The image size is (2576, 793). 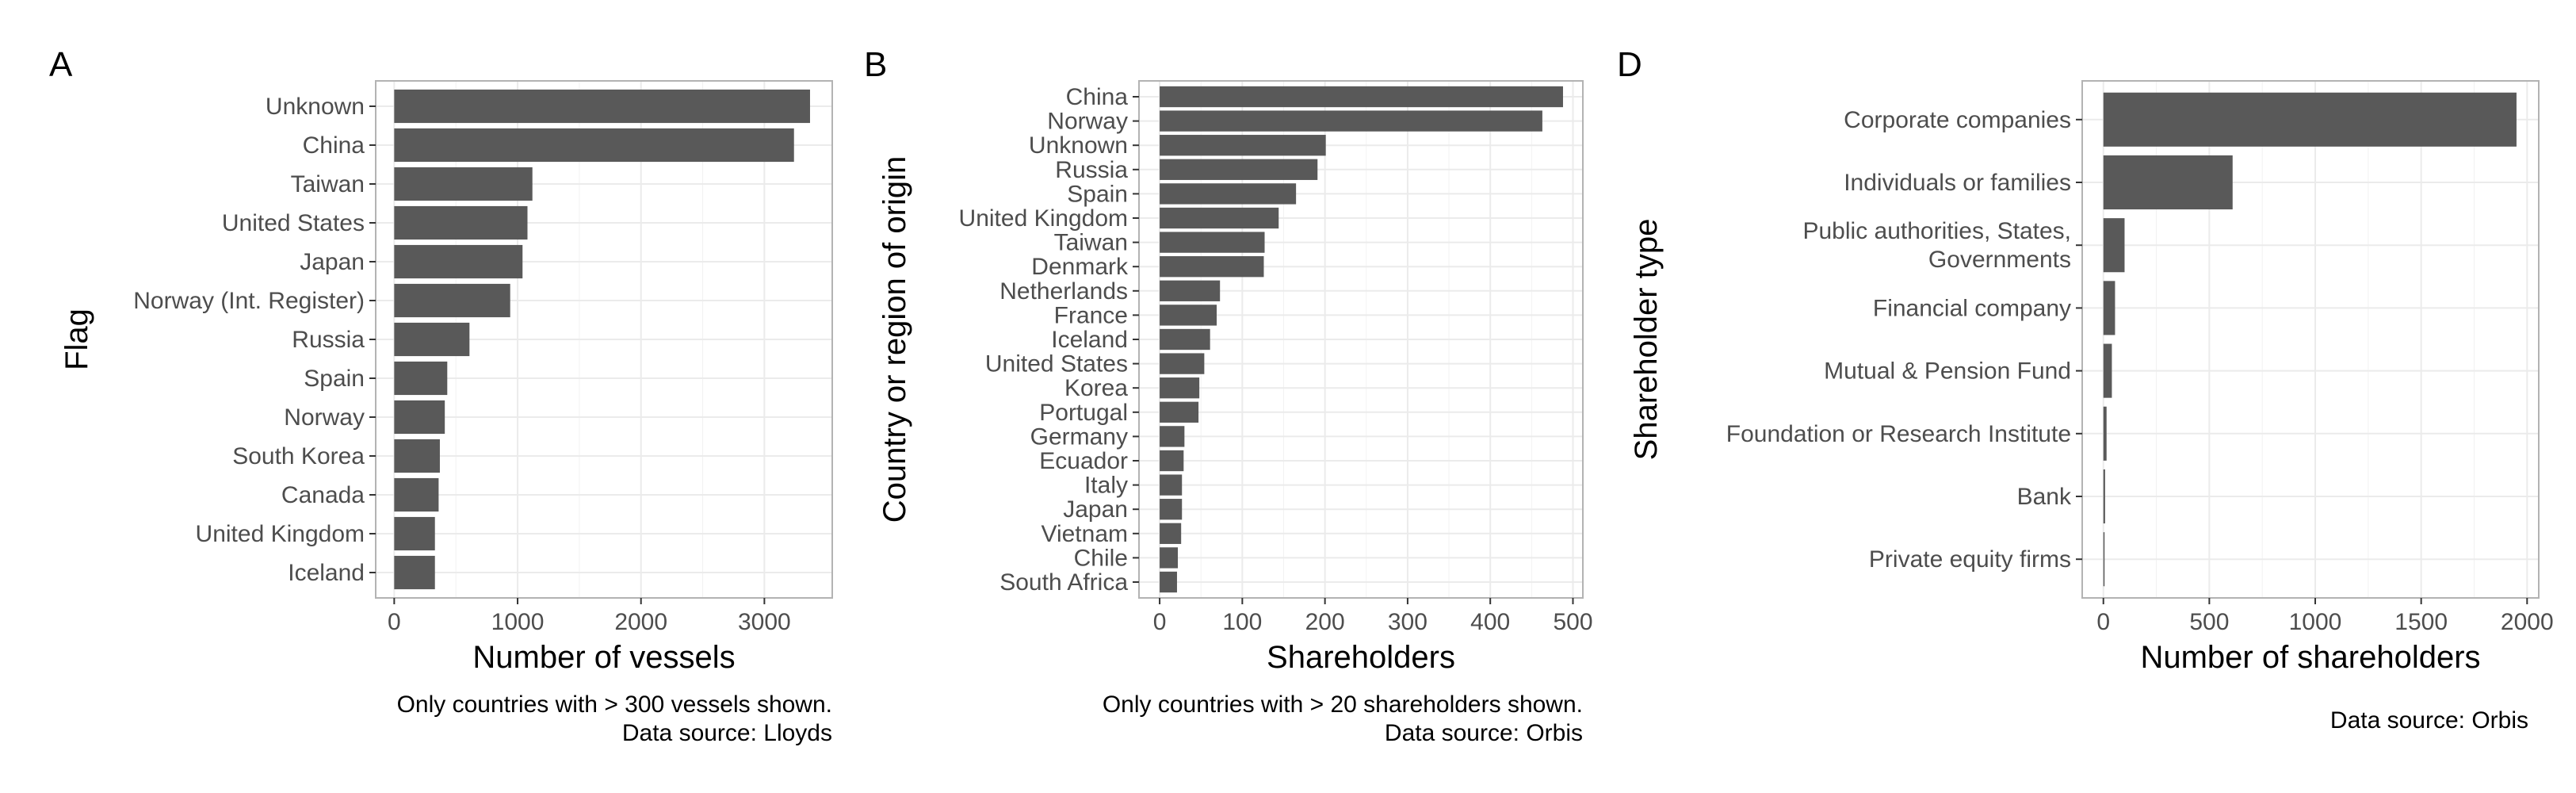 What do you see at coordinates (1078, 146) in the screenshot?
I see `y-tick-label: Unknown` at bounding box center [1078, 146].